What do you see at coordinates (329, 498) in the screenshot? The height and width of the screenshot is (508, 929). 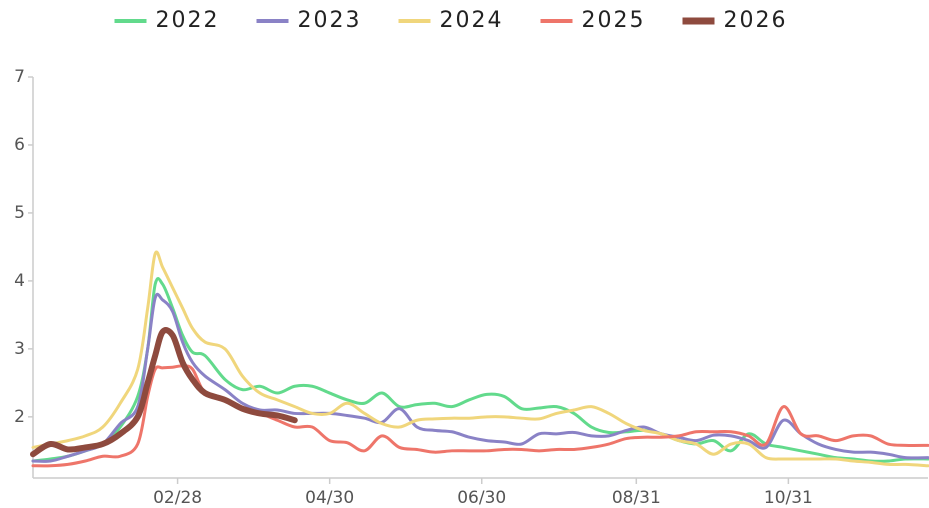 I see `x-tick-label: 04/30` at bounding box center [329, 498].